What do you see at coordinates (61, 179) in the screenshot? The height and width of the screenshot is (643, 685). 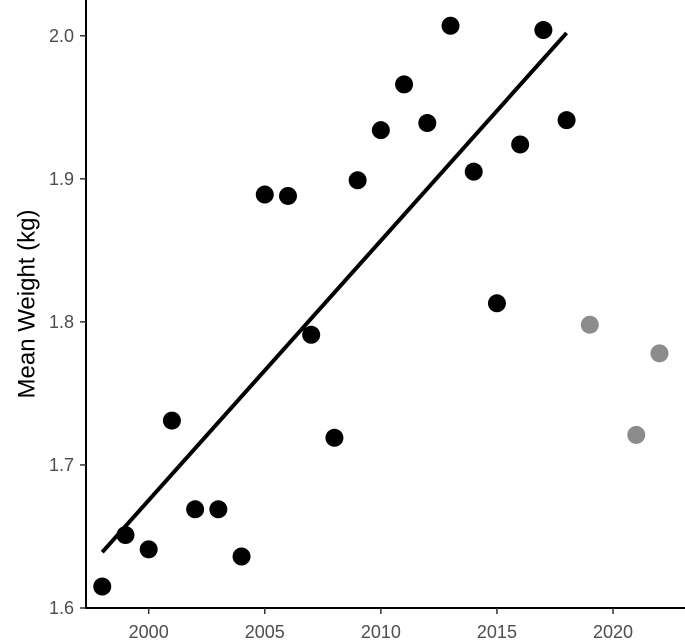 I see `y-tick-label: 1.9` at bounding box center [61, 179].